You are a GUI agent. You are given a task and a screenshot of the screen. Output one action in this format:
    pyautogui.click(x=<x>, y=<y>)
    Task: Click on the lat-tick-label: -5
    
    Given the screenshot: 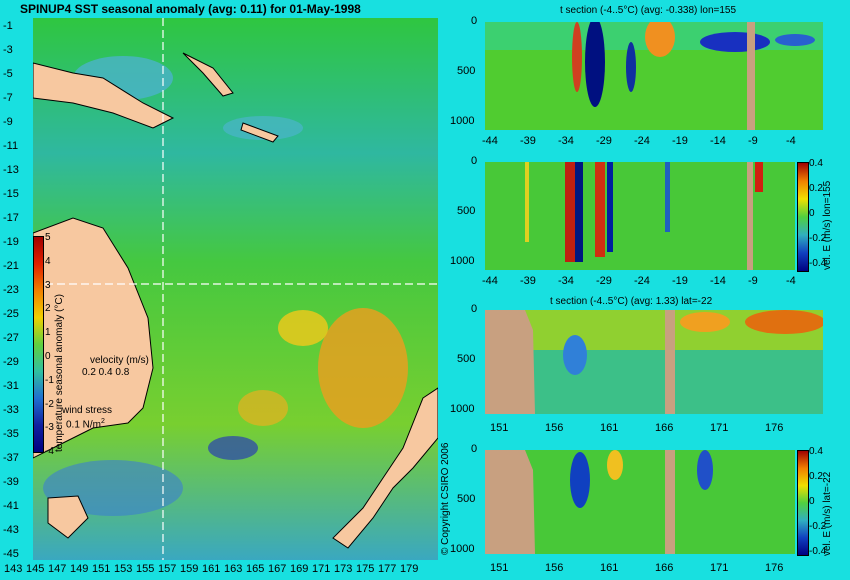 What is the action you would take?
    pyautogui.click(x=8, y=74)
    